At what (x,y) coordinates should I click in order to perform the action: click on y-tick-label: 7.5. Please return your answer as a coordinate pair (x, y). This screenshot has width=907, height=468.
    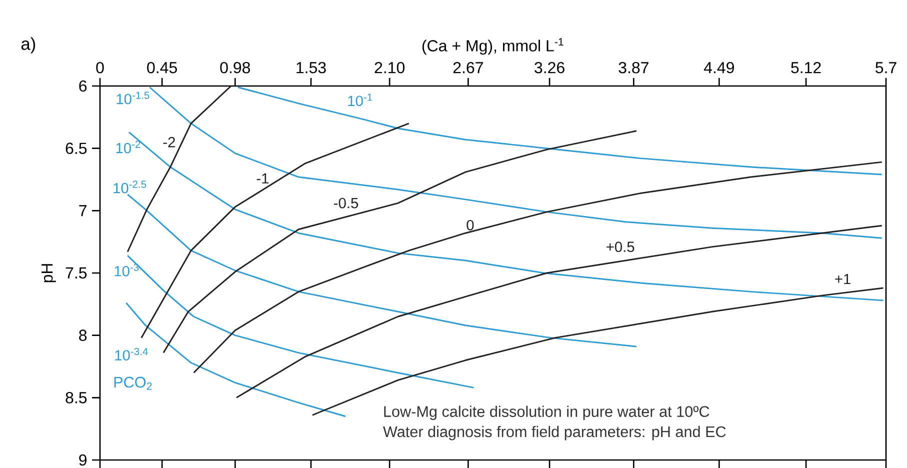
    Looking at the image, I should click on (76, 273).